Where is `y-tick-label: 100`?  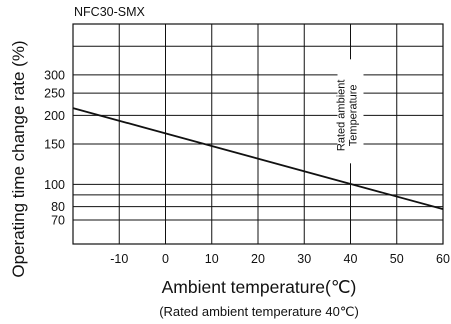 y-tick-label: 100 is located at coordinates (54, 185).